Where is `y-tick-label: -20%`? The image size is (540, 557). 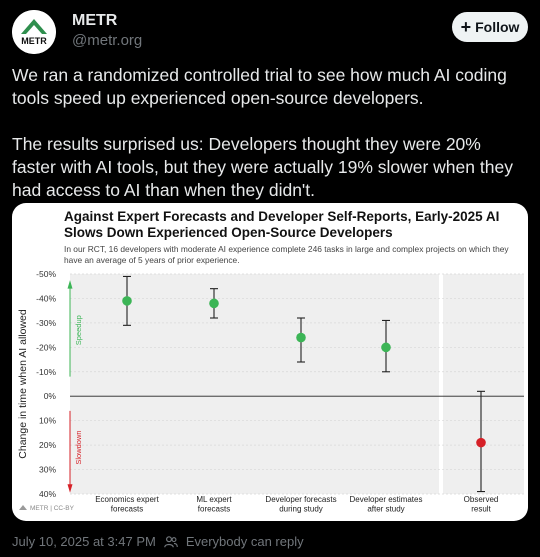 y-tick-label: -20% is located at coordinates (46, 347).